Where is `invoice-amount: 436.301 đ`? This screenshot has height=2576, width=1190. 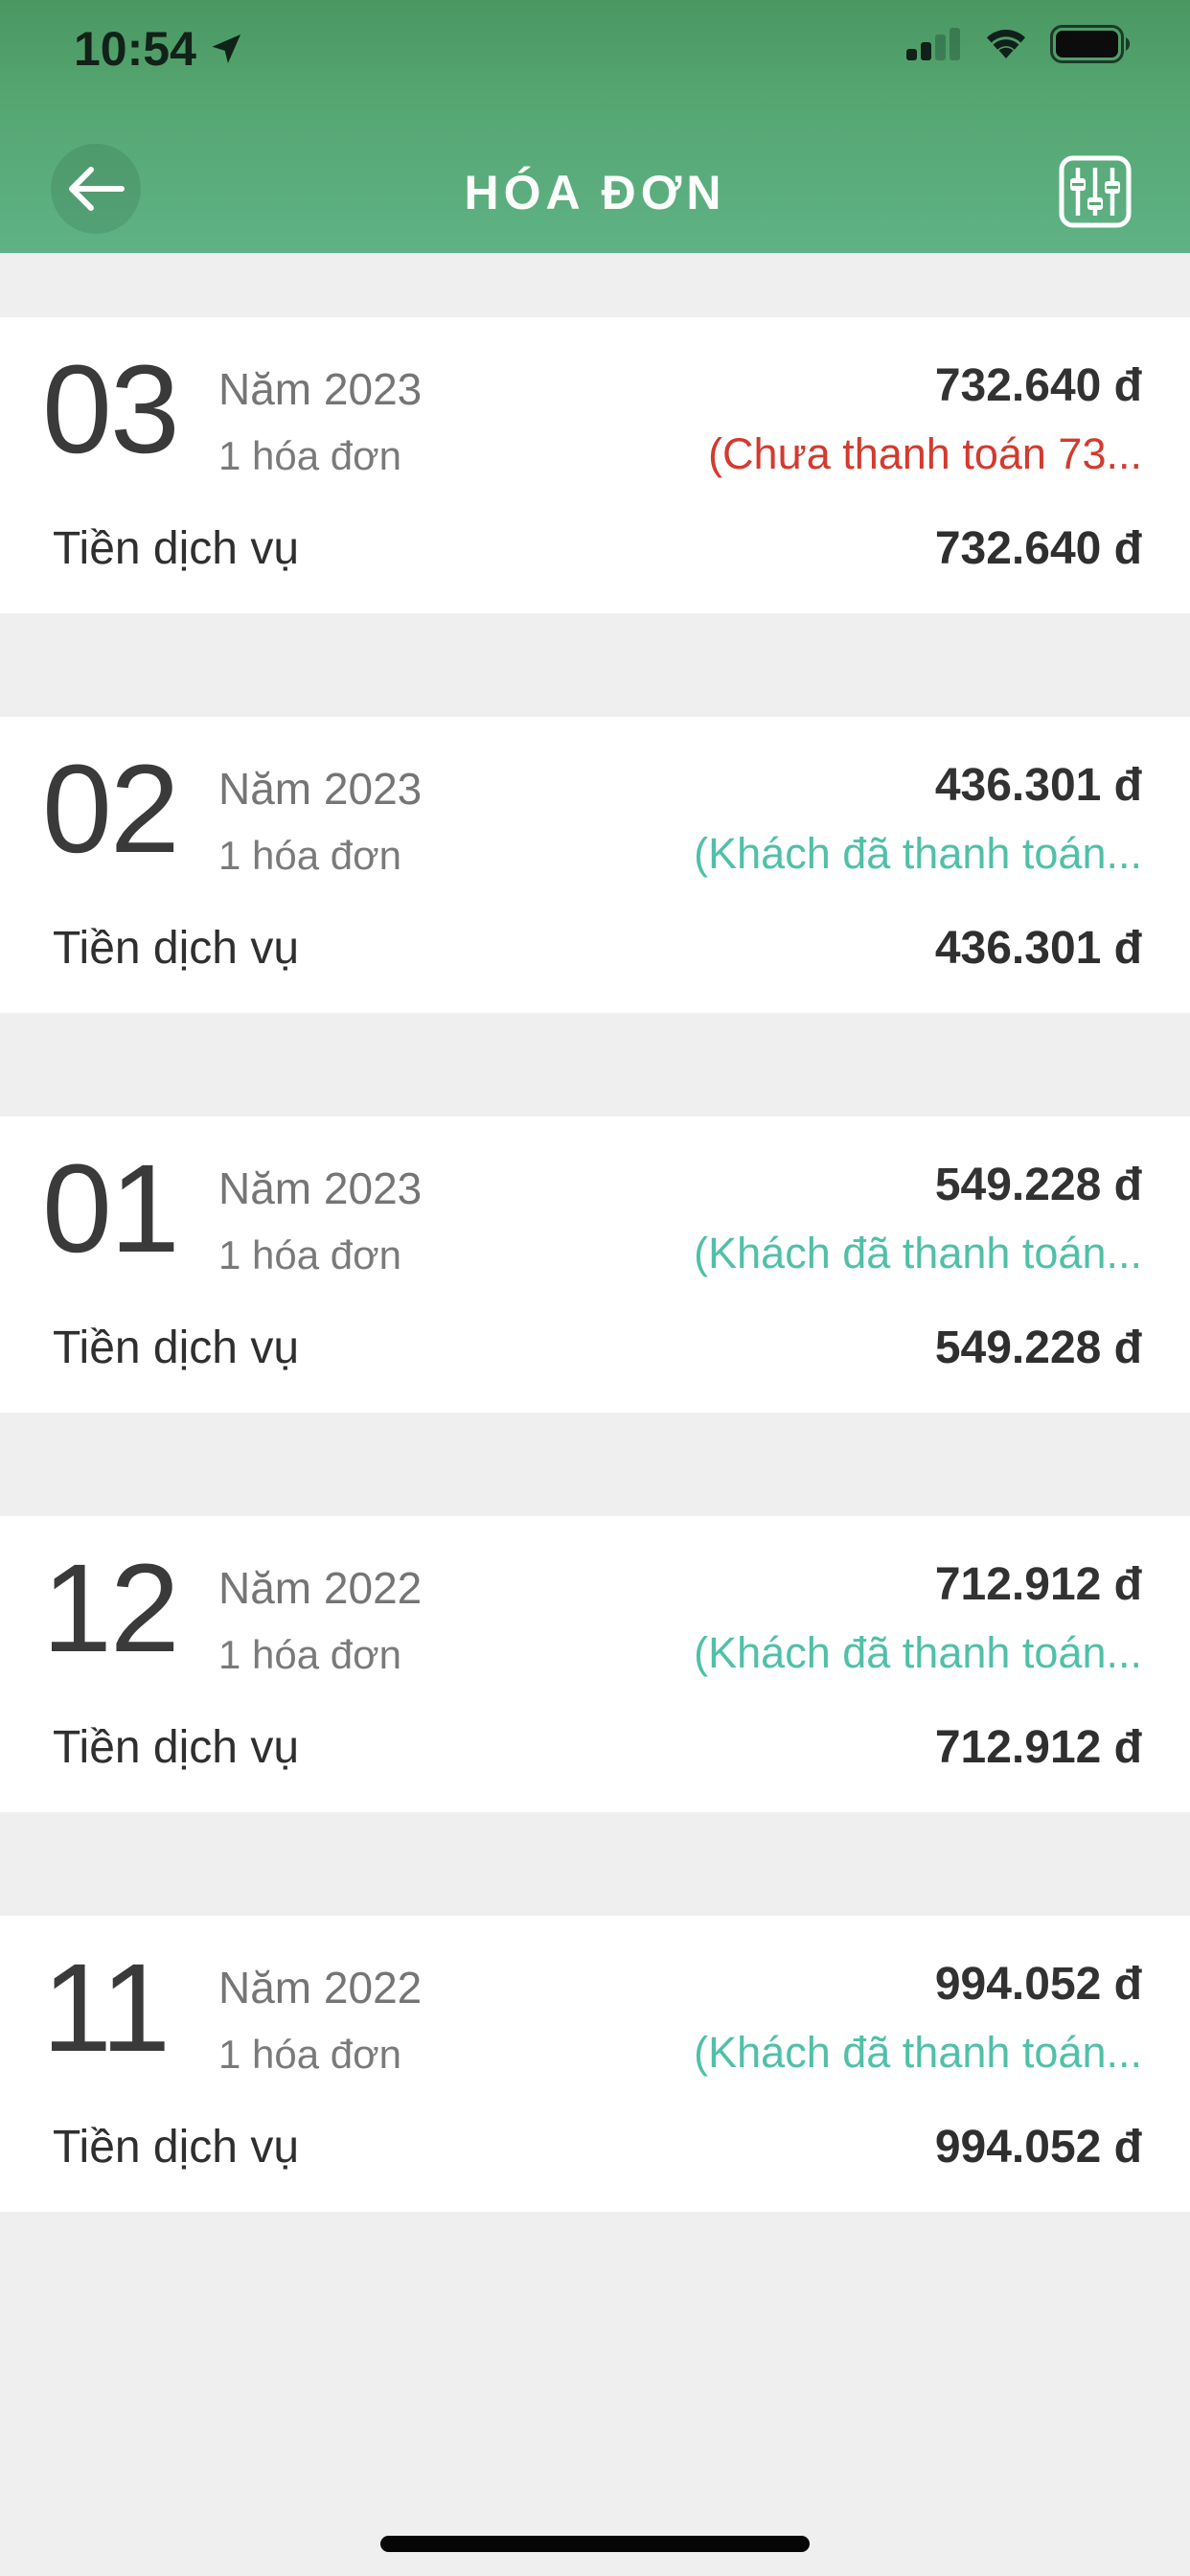
invoice-amount: 436.301 đ is located at coordinates (1038, 785).